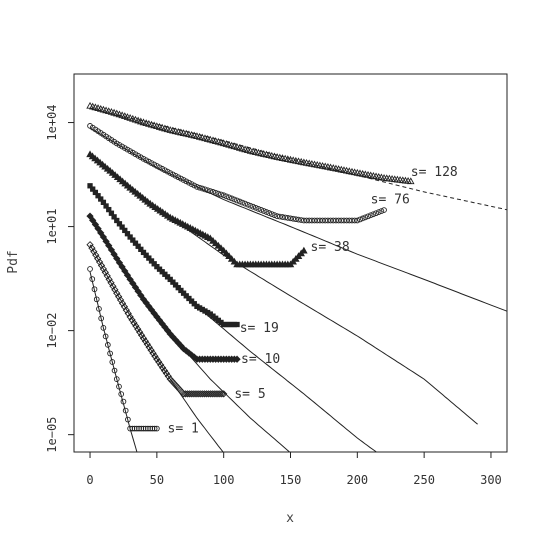  I want to click on x-tick-label: 250, so click(424, 480).